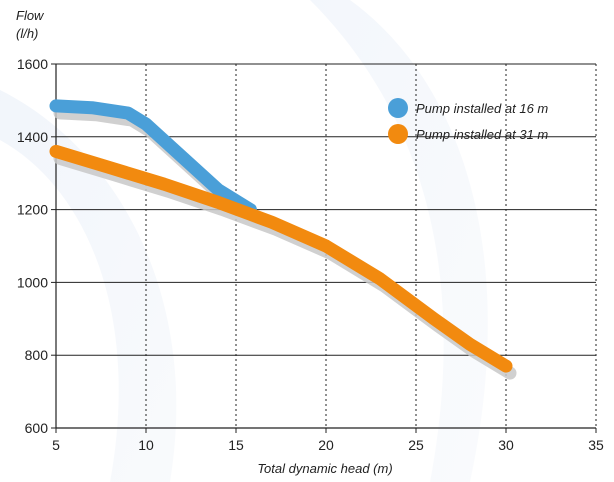 This screenshot has width=614, height=482. What do you see at coordinates (32, 282) in the screenshot?
I see `y-tick-label: 1000` at bounding box center [32, 282].